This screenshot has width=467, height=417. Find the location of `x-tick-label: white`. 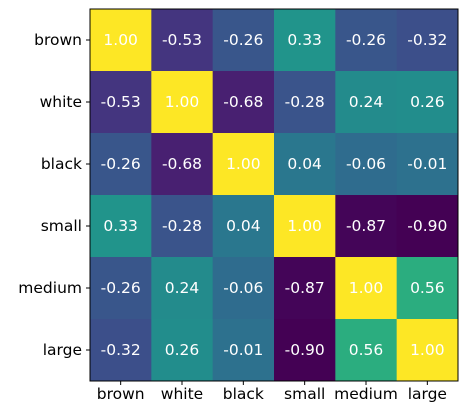

x-tick-label: white is located at coordinates (182, 394).